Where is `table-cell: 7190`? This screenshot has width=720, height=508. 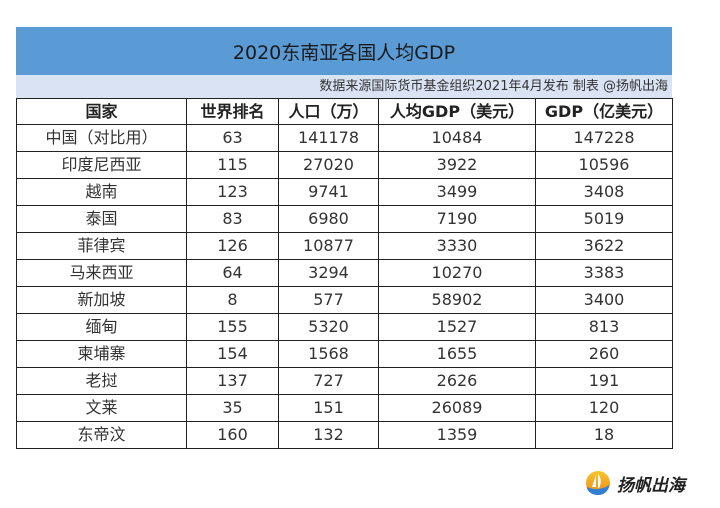
table-cell: 7190 is located at coordinates (457, 219).